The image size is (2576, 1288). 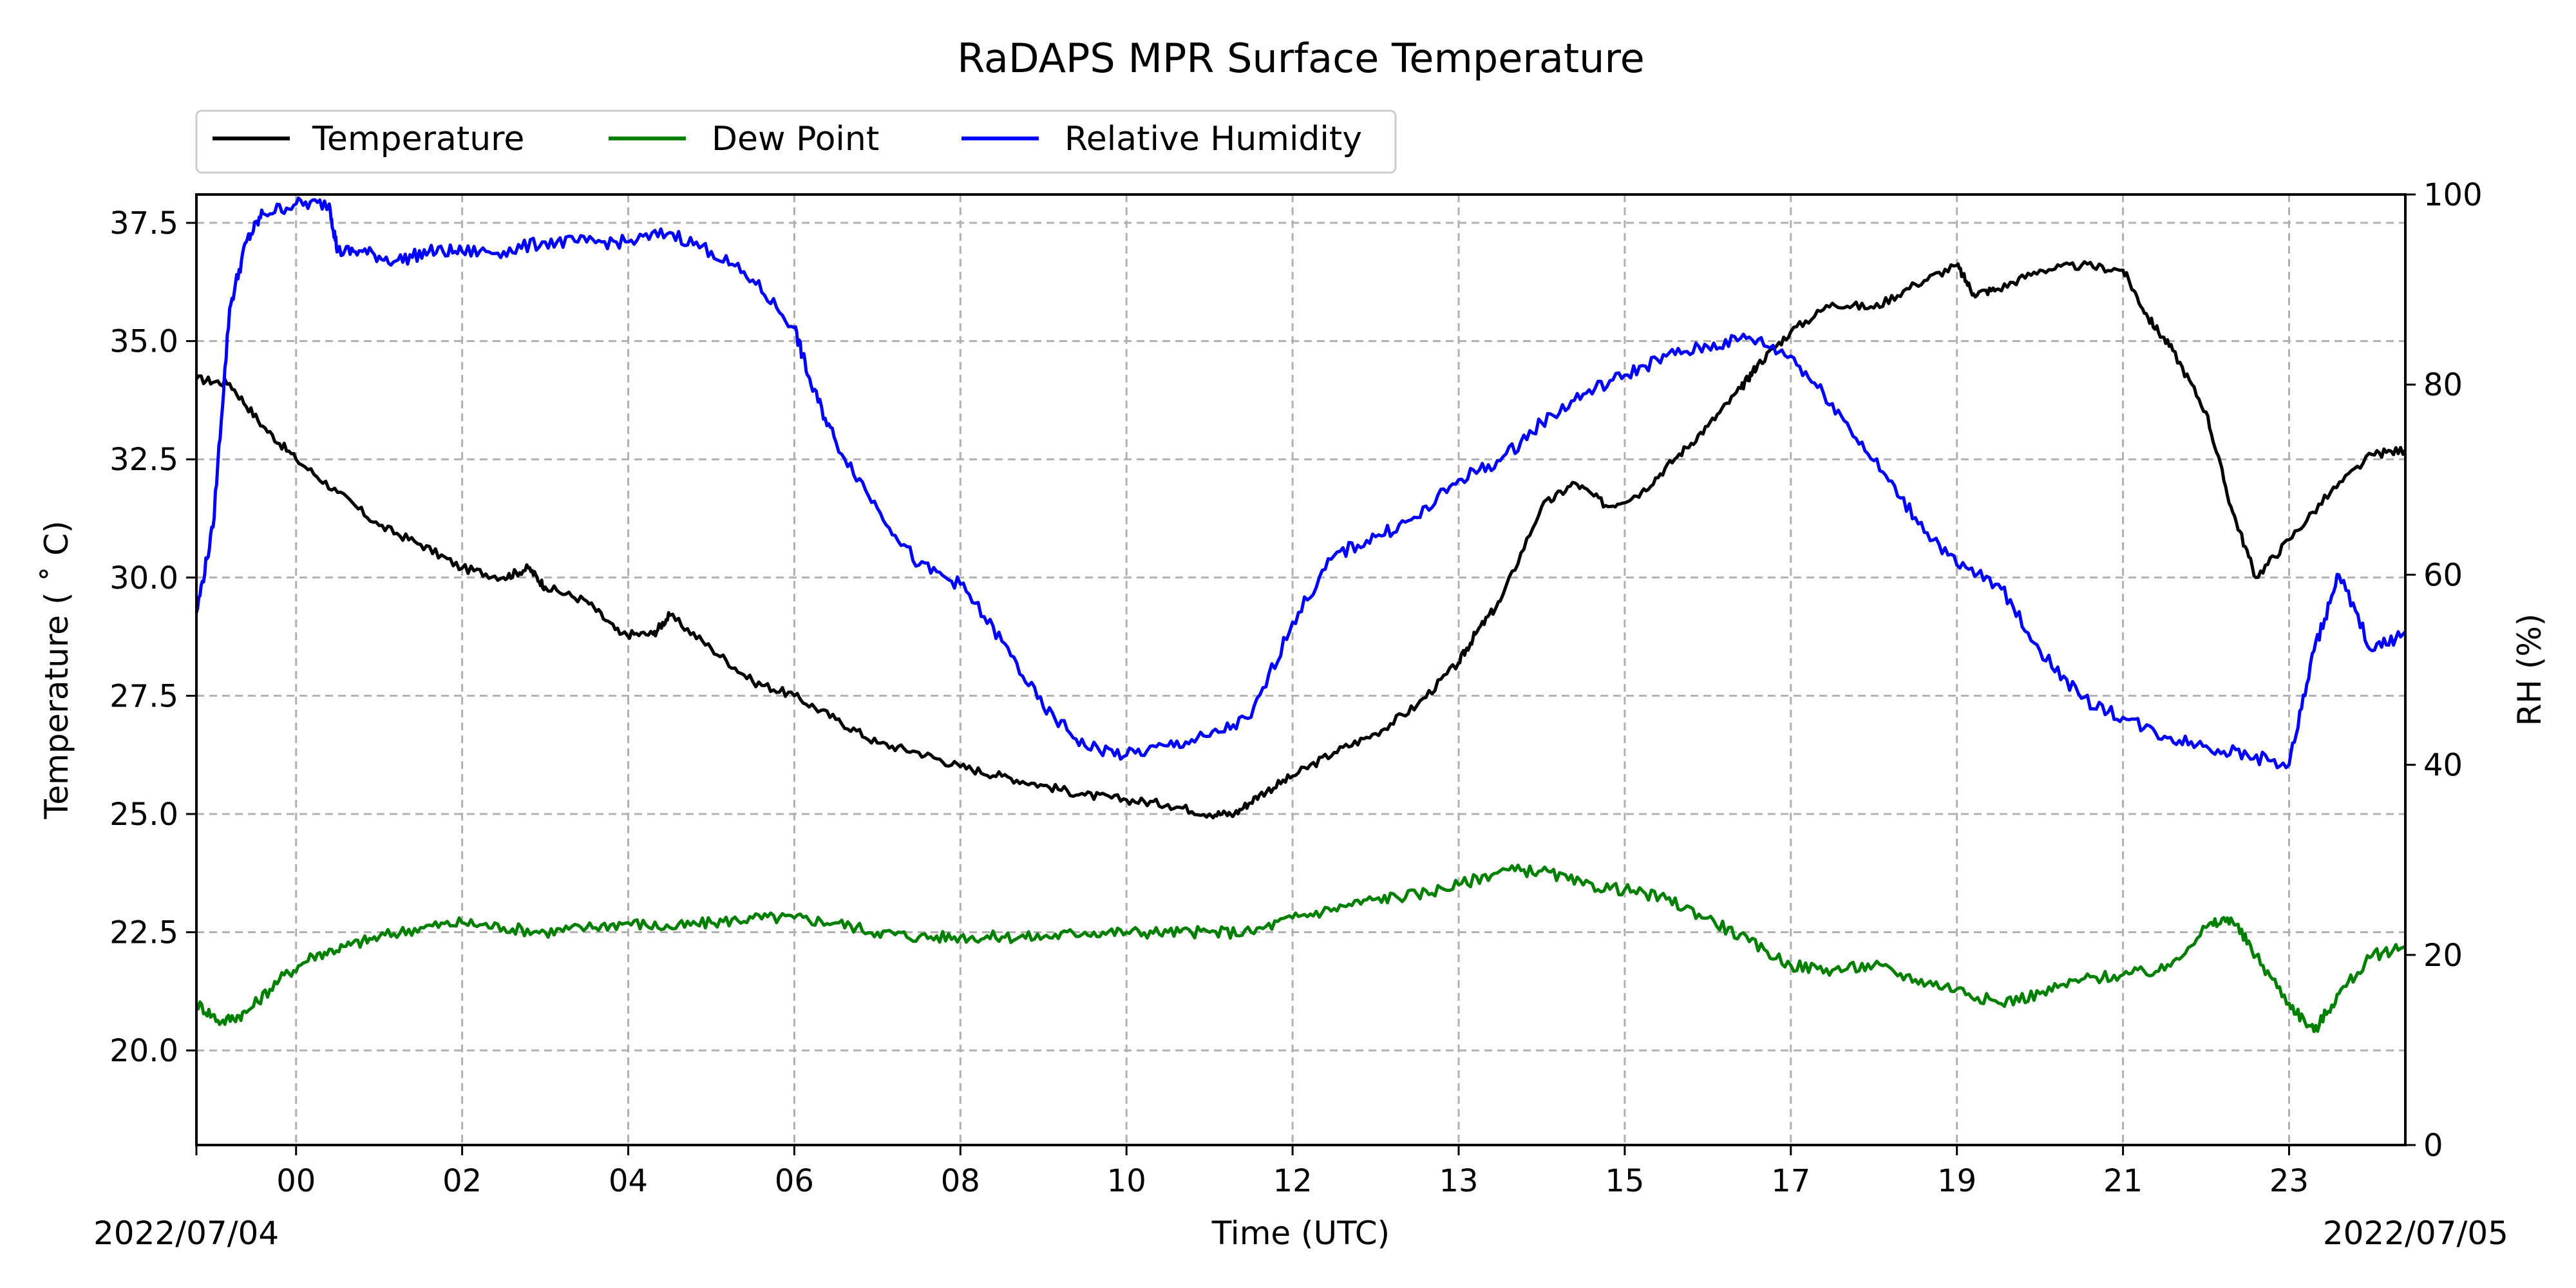 I want to click on x-tick-label: 15, so click(x=1624, y=1181).